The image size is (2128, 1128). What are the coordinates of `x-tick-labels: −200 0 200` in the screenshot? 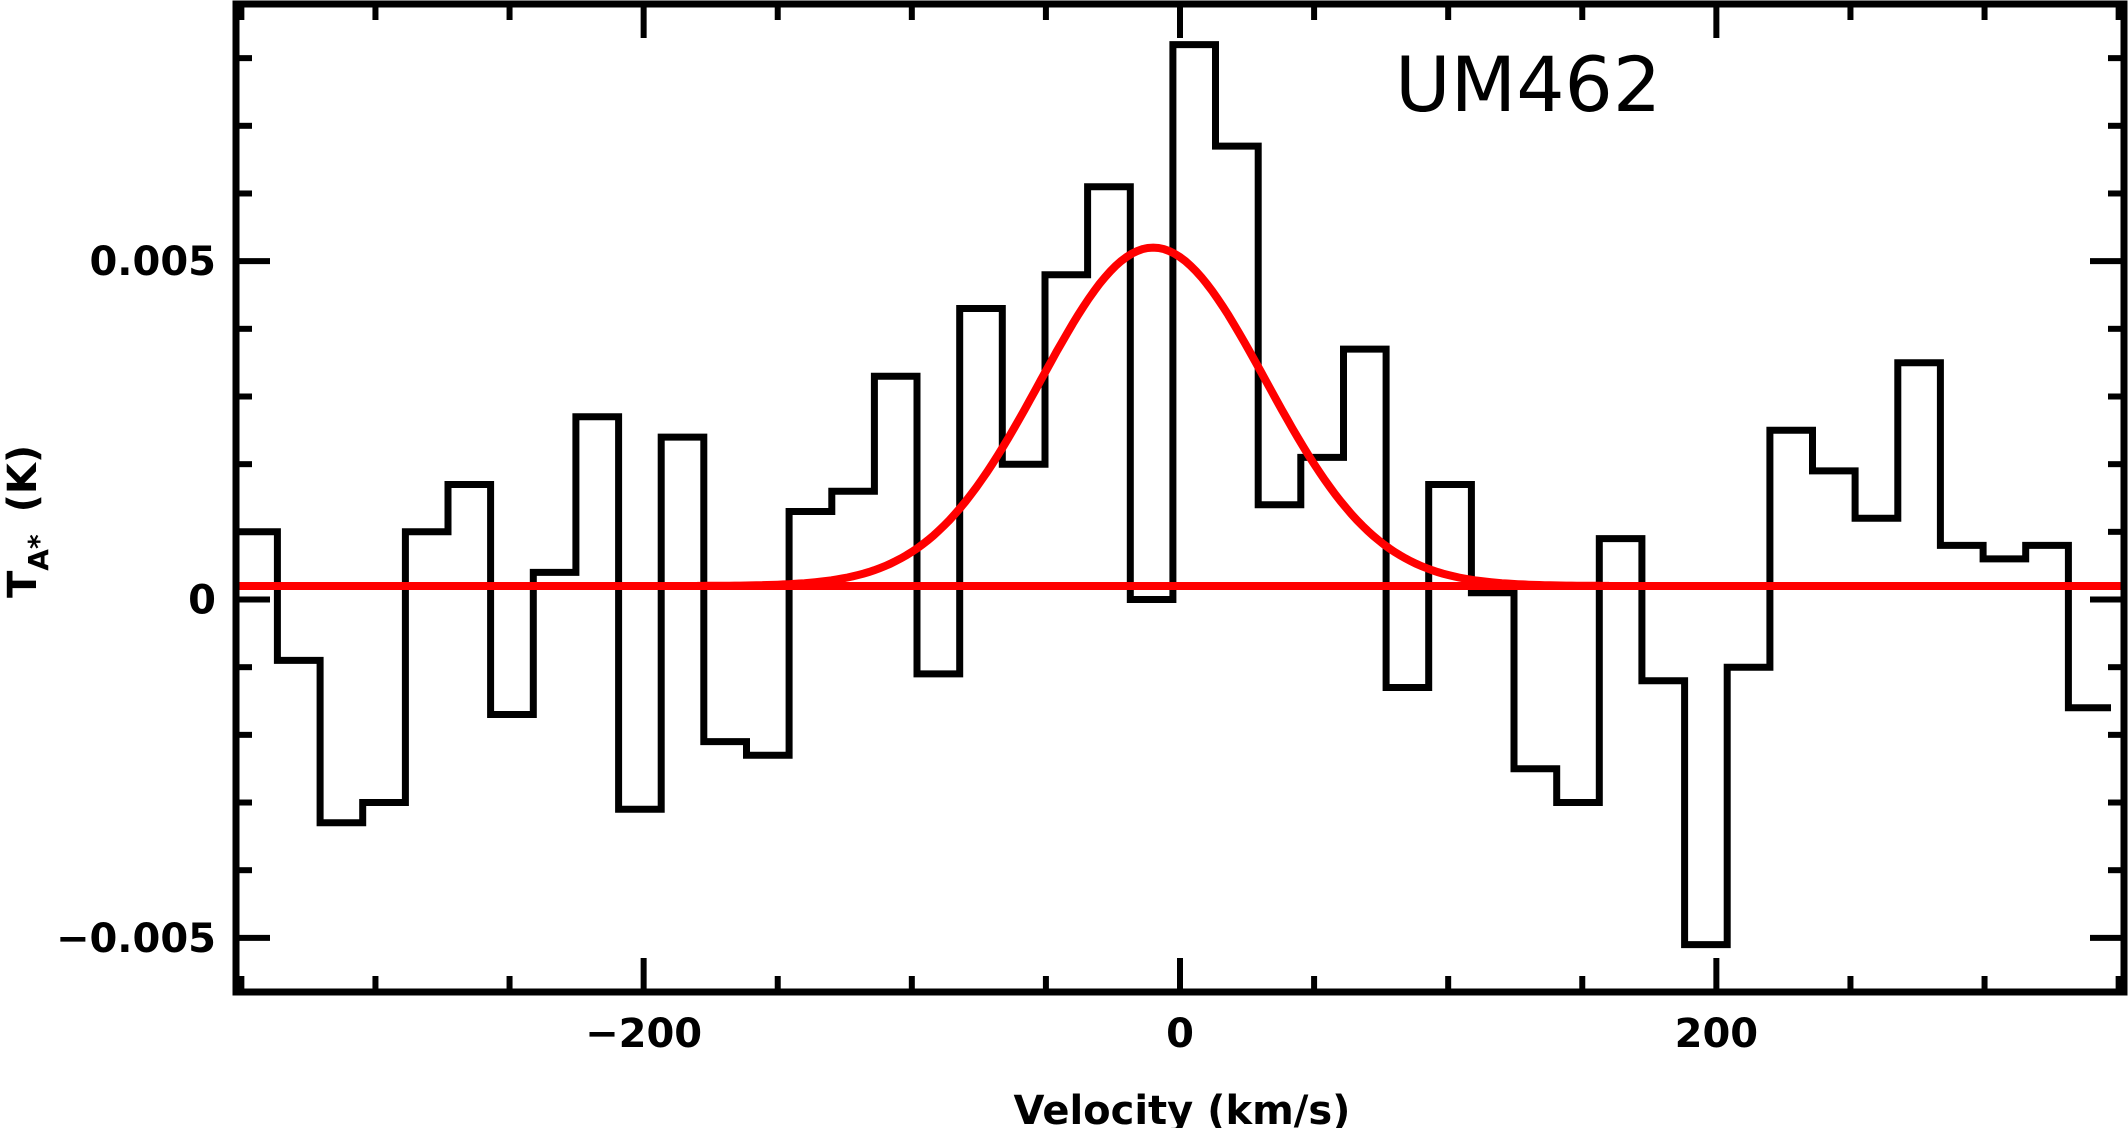 It's located at (1171, 1034).